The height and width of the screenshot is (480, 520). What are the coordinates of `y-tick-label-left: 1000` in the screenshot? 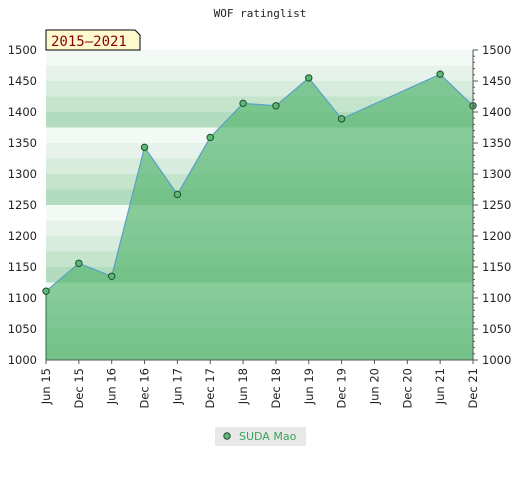 It's located at (22, 360).